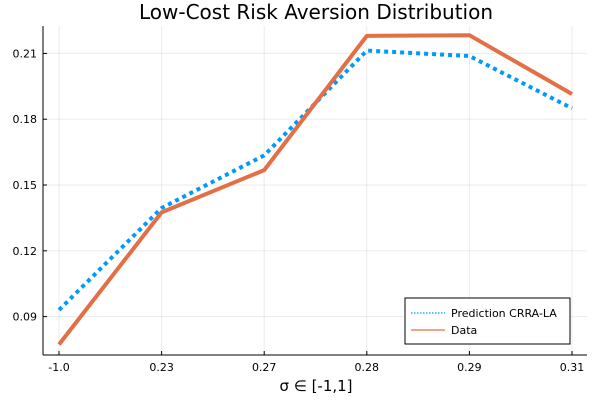 The image size is (600, 400). What do you see at coordinates (367, 367) in the screenshot?
I see `x-tick-label: 0.28` at bounding box center [367, 367].